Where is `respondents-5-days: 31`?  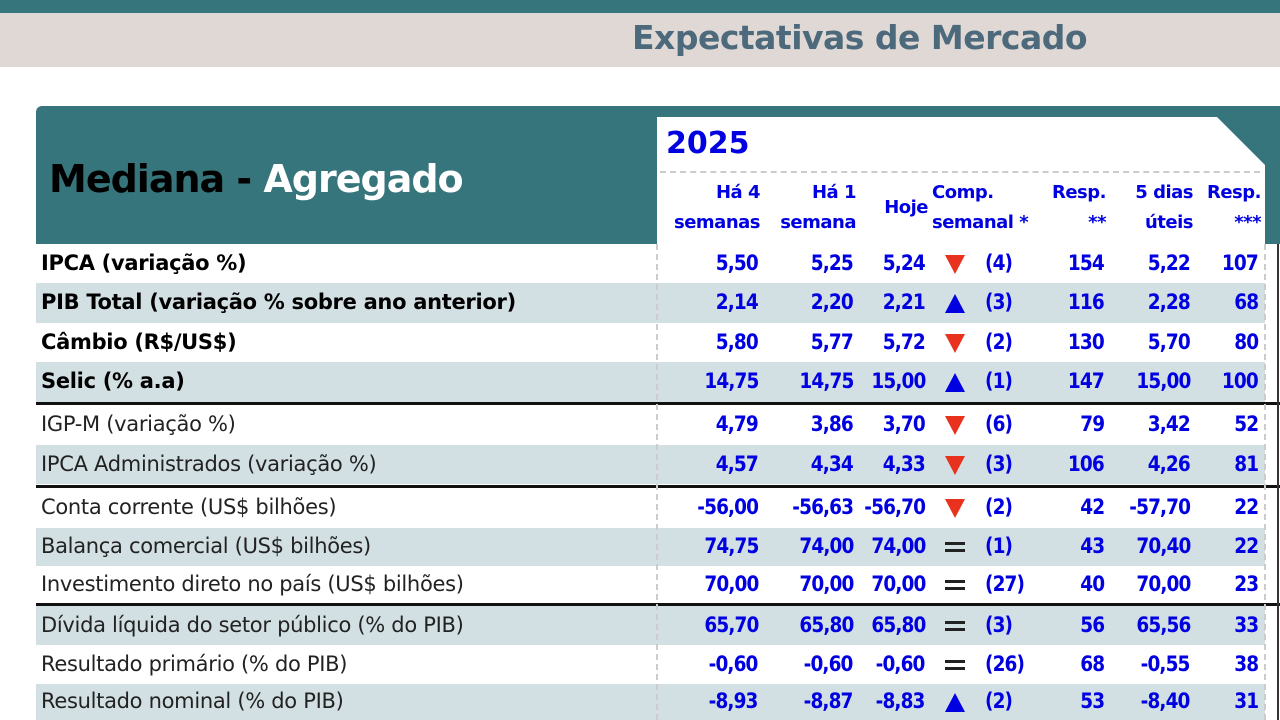
respondents-5-days: 31 is located at coordinates (1246, 701).